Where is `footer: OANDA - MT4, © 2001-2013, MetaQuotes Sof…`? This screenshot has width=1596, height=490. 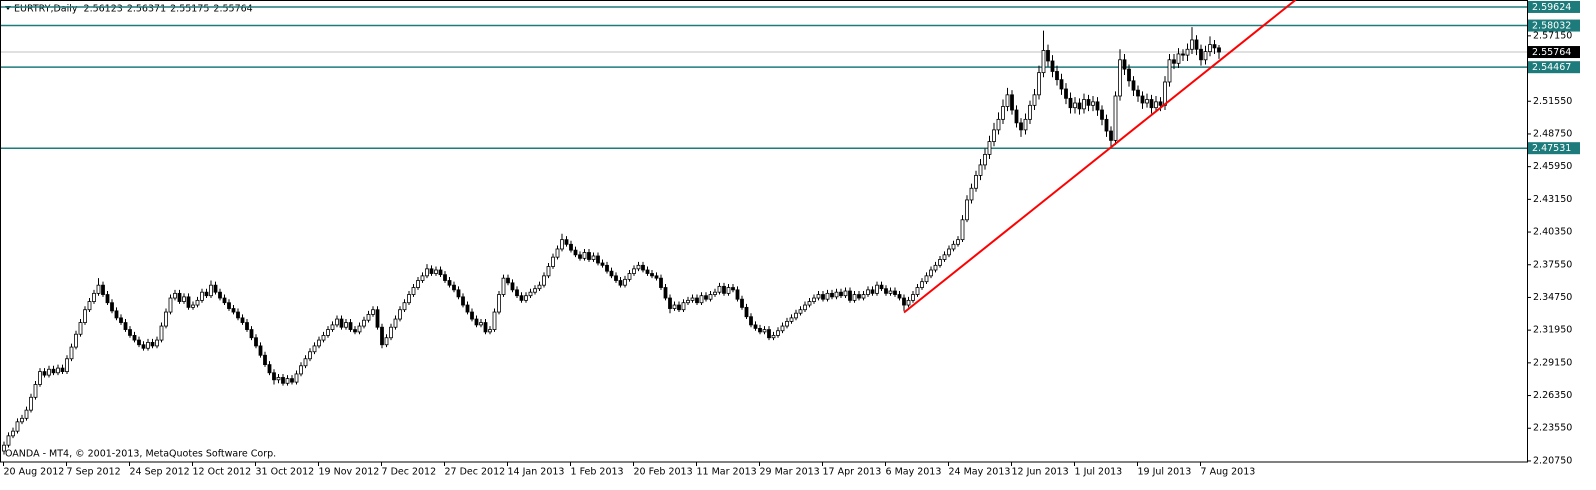
footer: OANDA - MT4, © 2001-2013, MetaQuotes Sof… is located at coordinates (140, 454).